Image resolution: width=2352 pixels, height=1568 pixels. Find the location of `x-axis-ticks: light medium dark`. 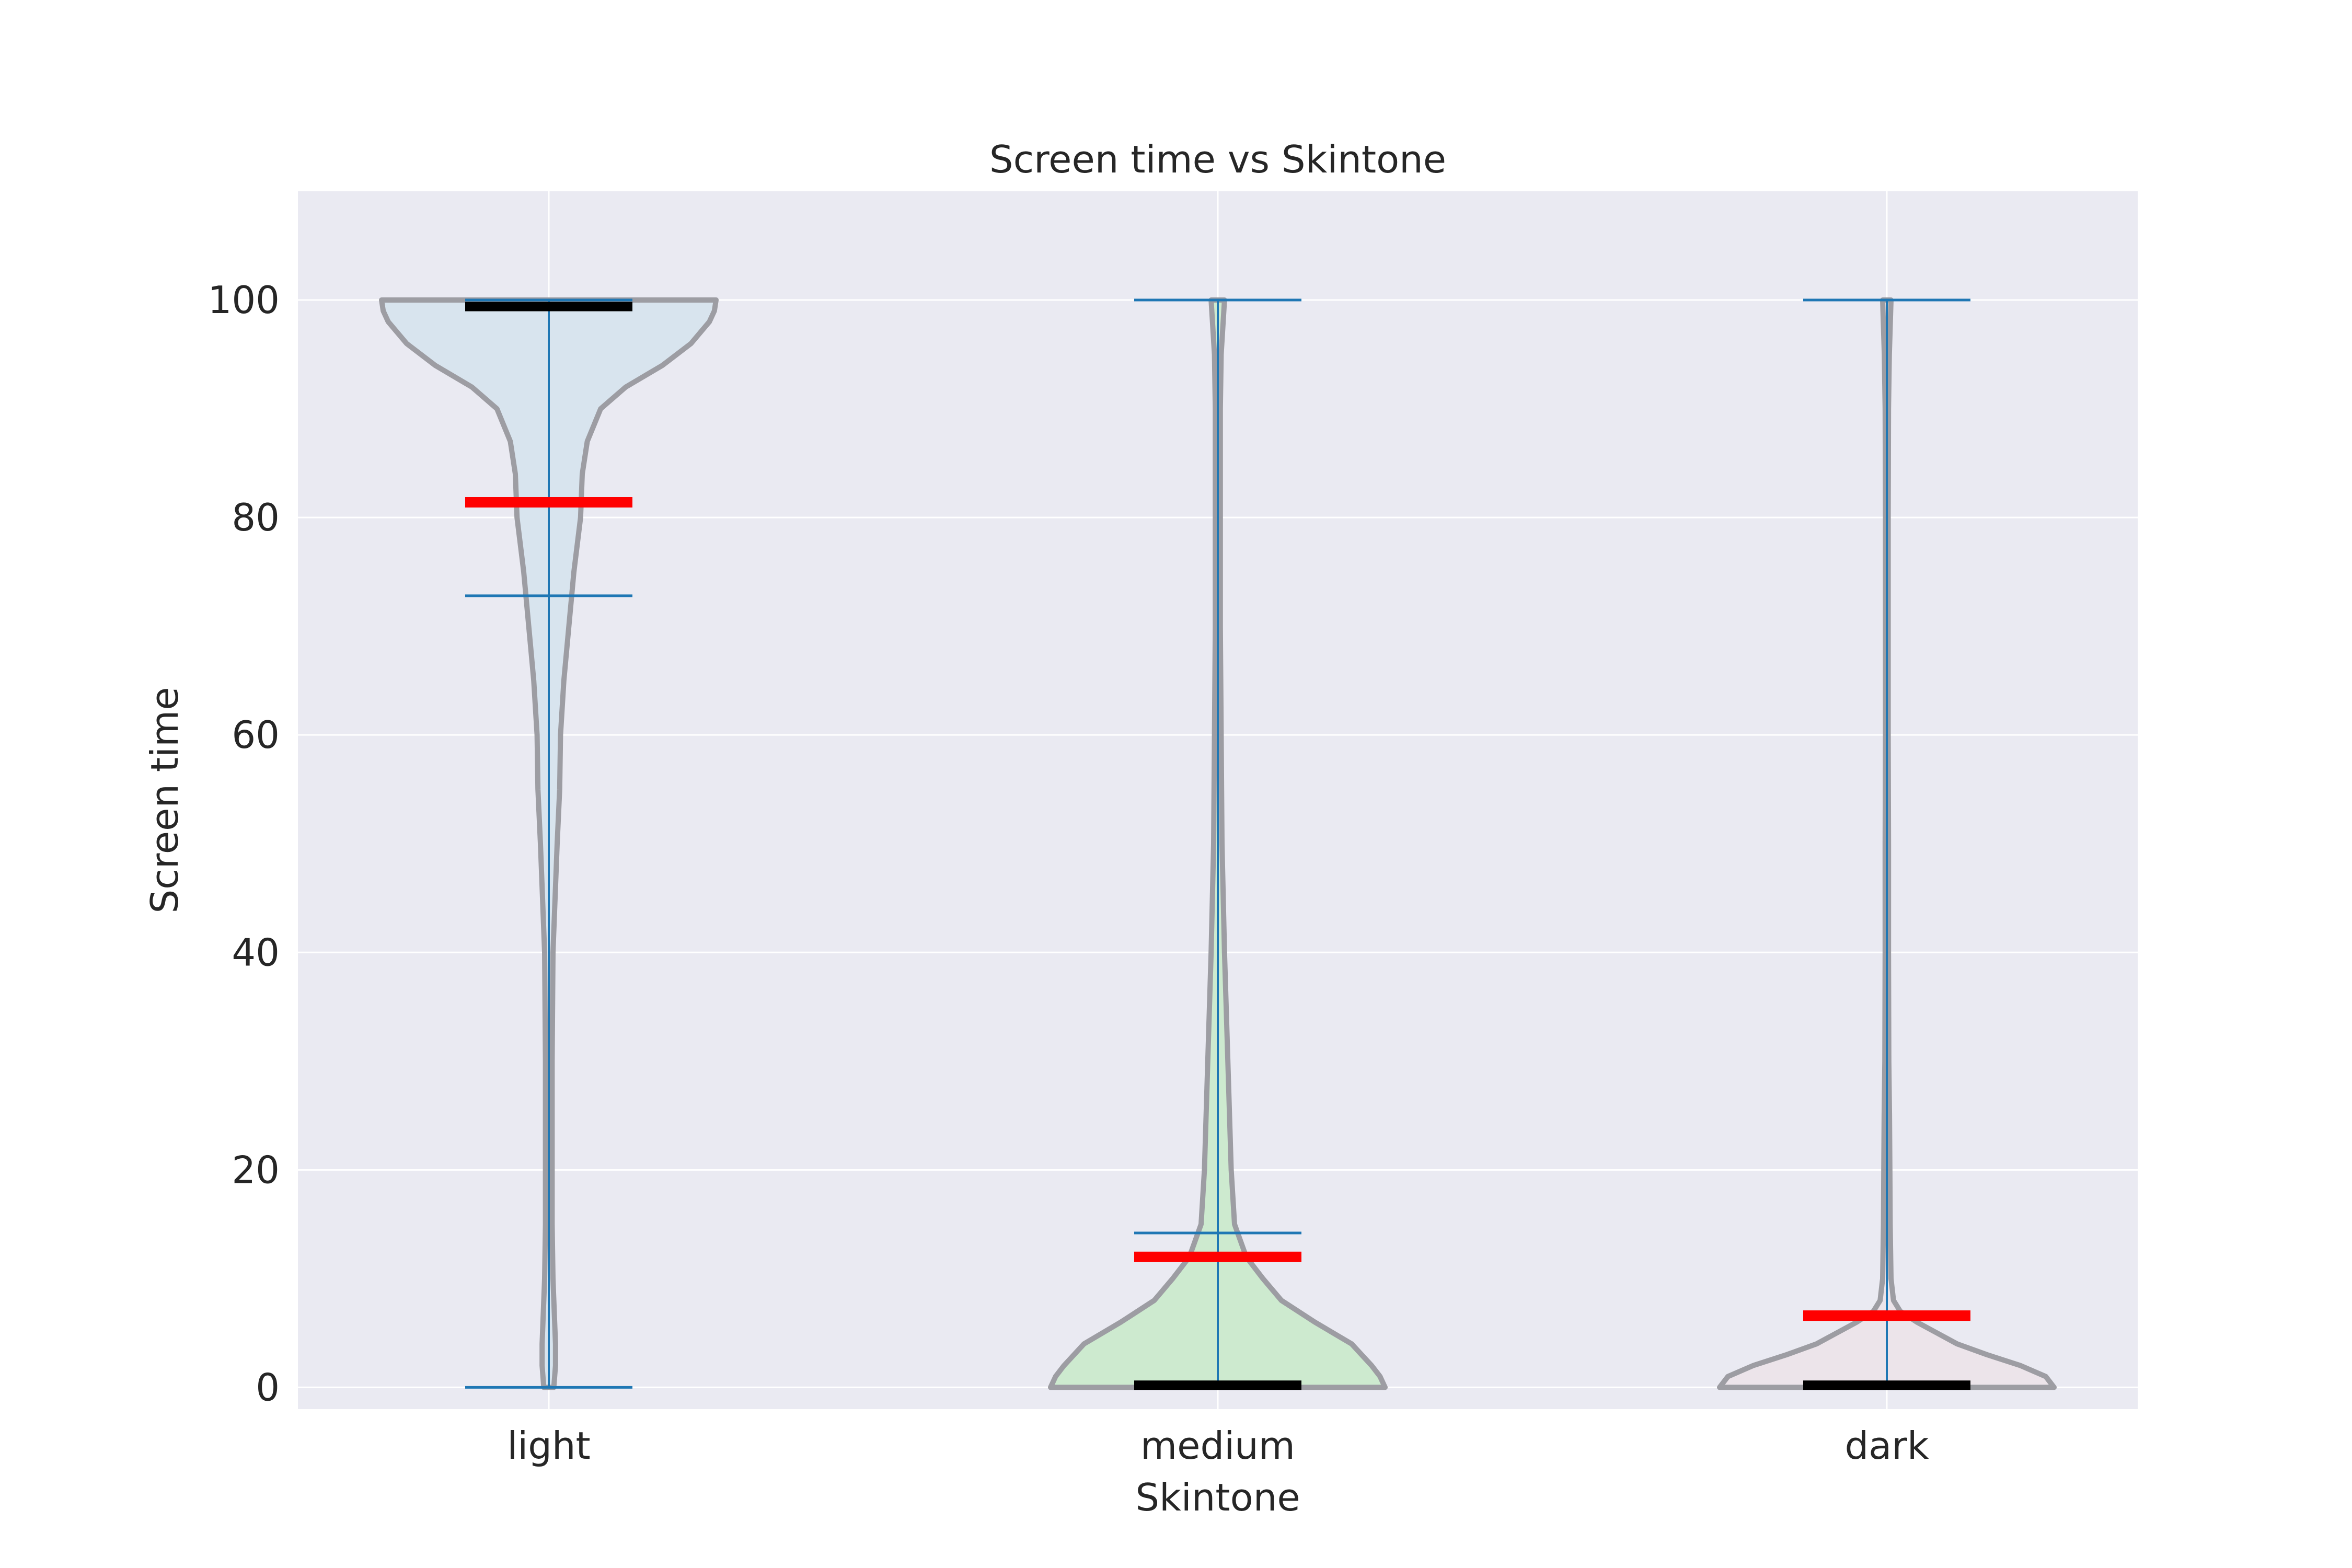

x-axis-ticks: light medium dark is located at coordinates (1218, 1446).